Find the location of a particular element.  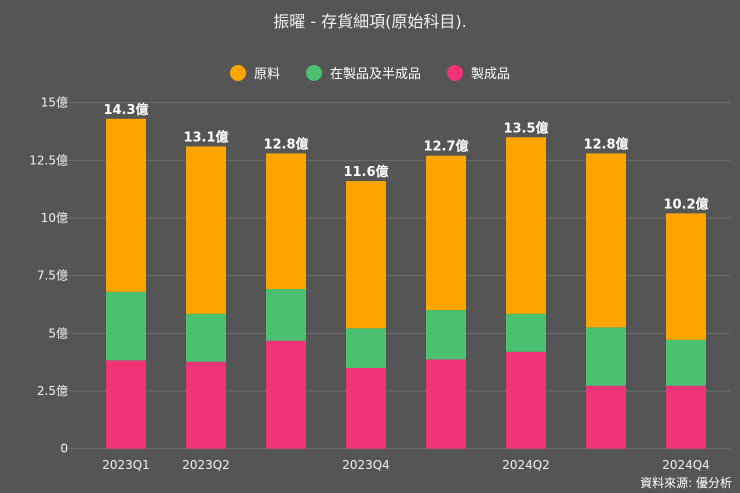

x-tick-label: 2023Q1 is located at coordinates (126, 465).